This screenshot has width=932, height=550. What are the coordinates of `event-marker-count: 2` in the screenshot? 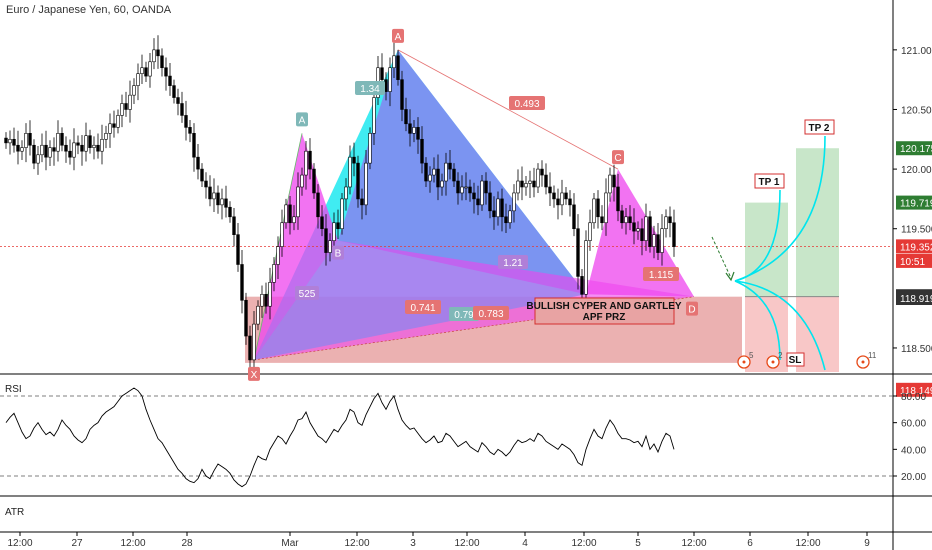 It's located at (780, 355).